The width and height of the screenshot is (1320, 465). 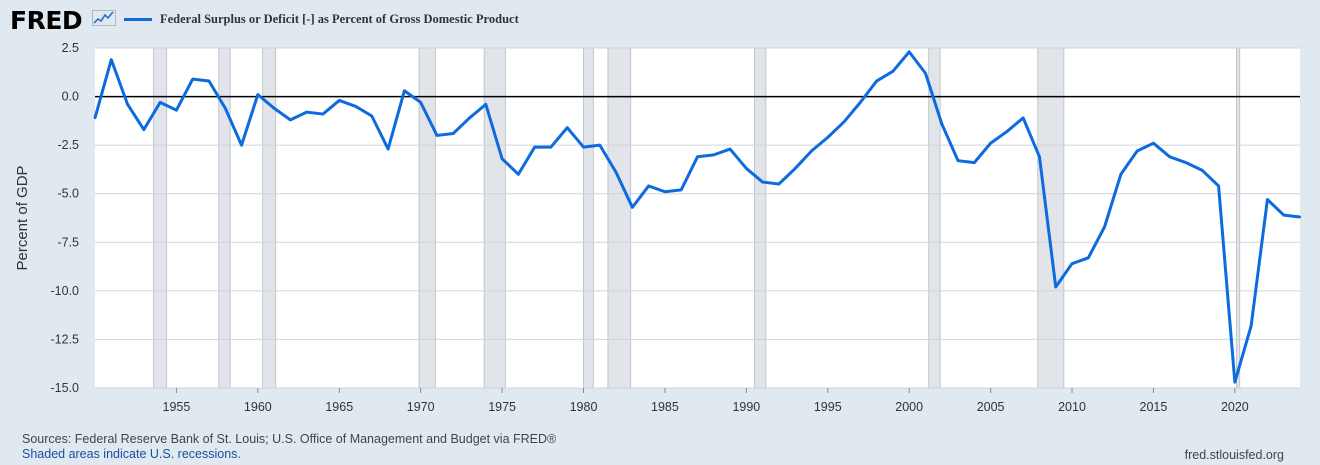 I want to click on sparkline-icon, so click(x=104, y=18).